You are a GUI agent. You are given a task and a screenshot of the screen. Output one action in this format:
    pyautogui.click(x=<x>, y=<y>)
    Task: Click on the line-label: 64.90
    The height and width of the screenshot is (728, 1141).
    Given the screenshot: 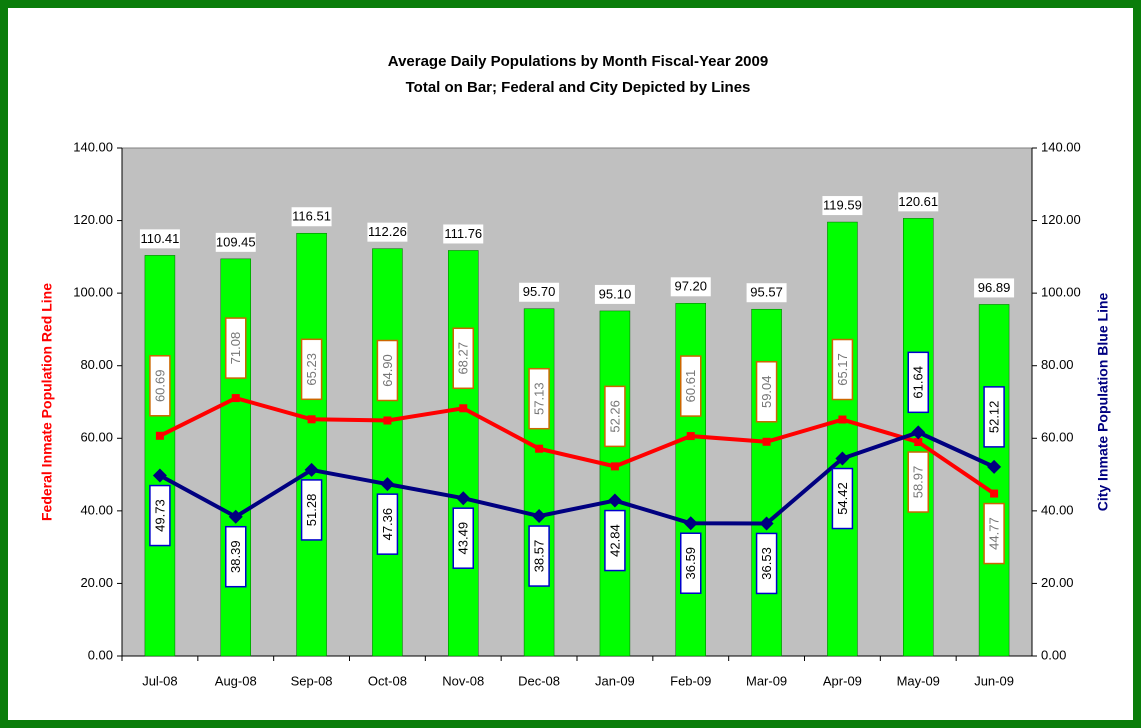 What is the action you would take?
    pyautogui.click(x=387, y=370)
    